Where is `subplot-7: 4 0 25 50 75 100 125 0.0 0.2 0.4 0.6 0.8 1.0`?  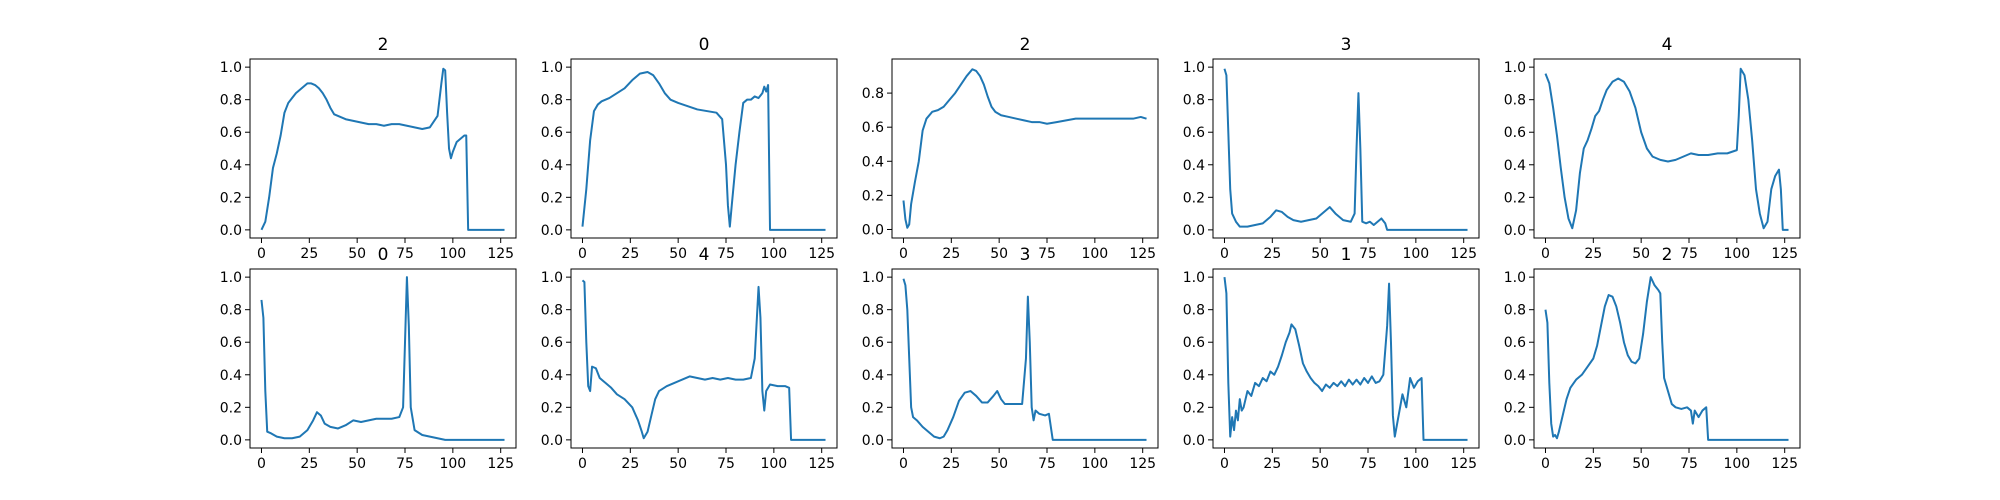 subplot-7: 4 0 25 50 75 100 125 0.0 0.2 0.4 0.6 0.8 1.0 is located at coordinates (689, 358).